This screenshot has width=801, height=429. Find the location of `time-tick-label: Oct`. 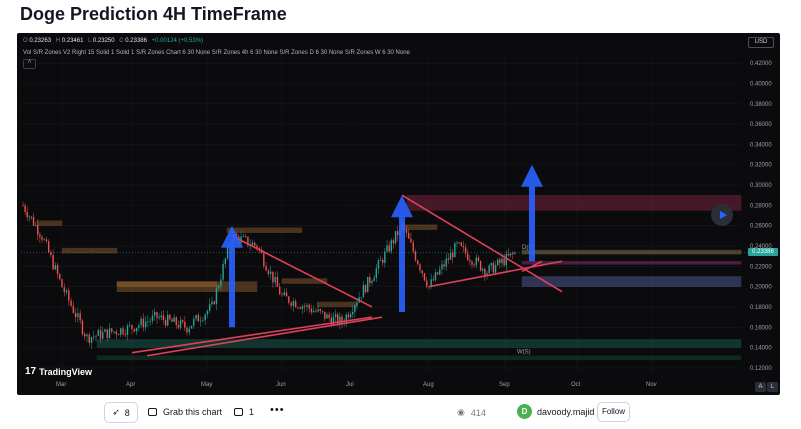

time-tick-label: Oct is located at coordinates (576, 385).